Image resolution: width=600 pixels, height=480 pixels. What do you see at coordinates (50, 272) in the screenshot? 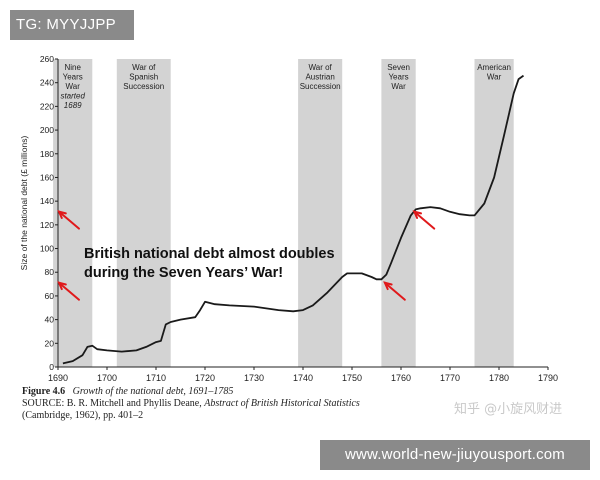
I see `y-tick-label: 80` at bounding box center [50, 272].